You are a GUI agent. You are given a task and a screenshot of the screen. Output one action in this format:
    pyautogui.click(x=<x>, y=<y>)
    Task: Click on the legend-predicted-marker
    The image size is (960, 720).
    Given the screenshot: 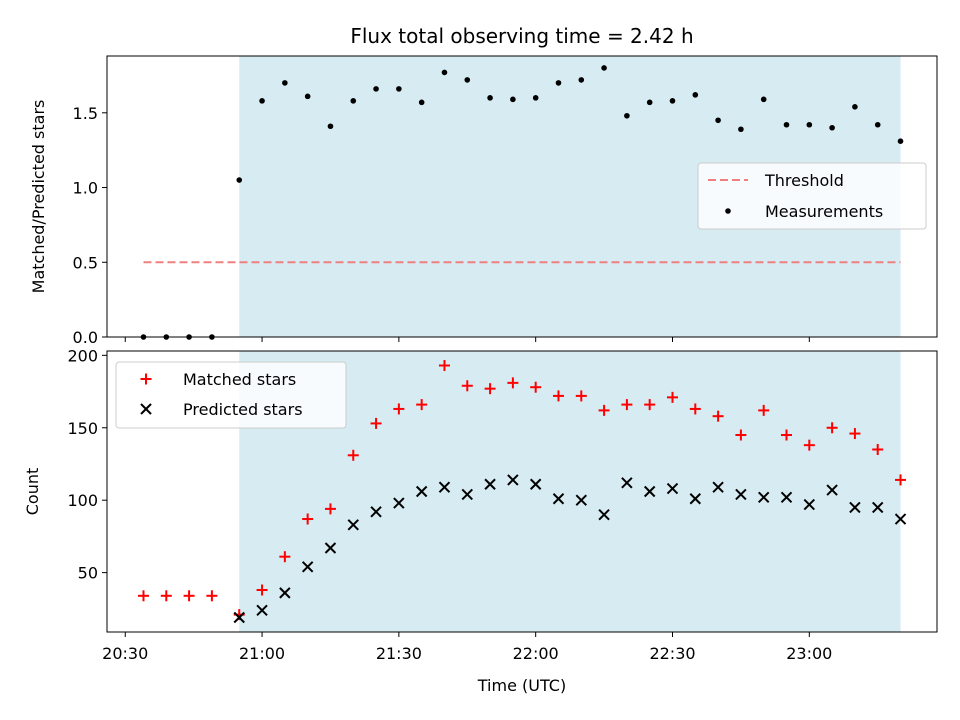 What is the action you would take?
    pyautogui.click(x=146, y=409)
    